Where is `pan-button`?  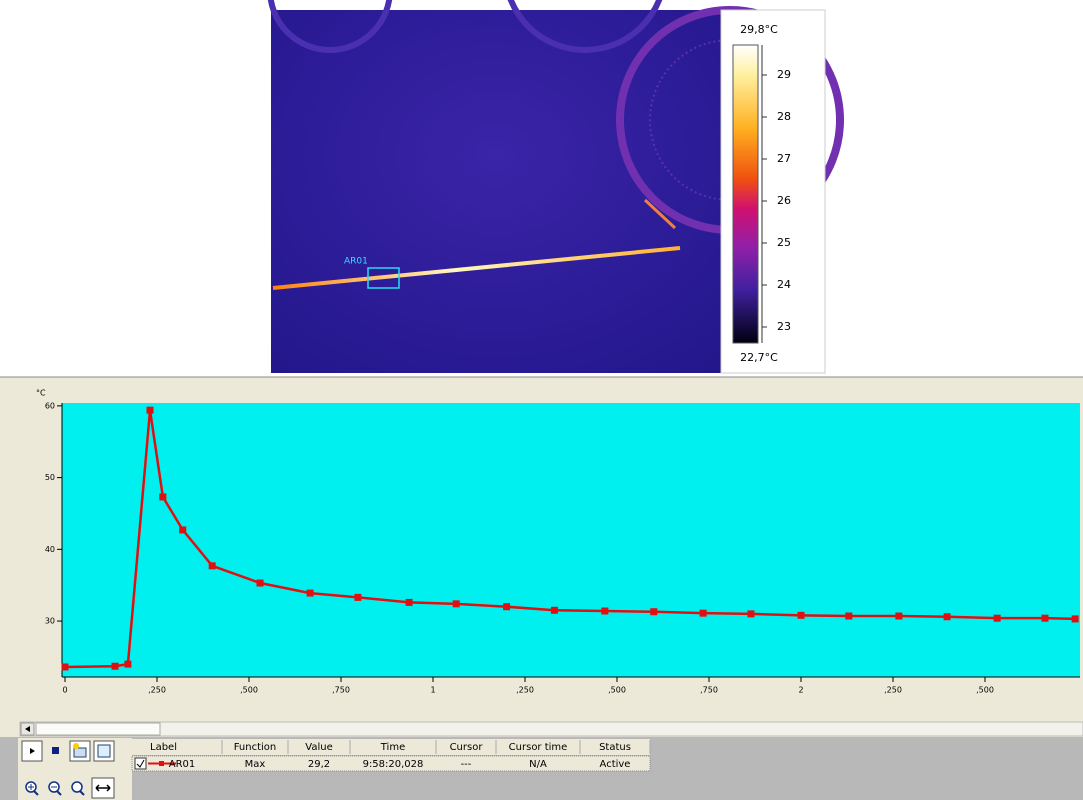 pan-button is located at coordinates (103, 788).